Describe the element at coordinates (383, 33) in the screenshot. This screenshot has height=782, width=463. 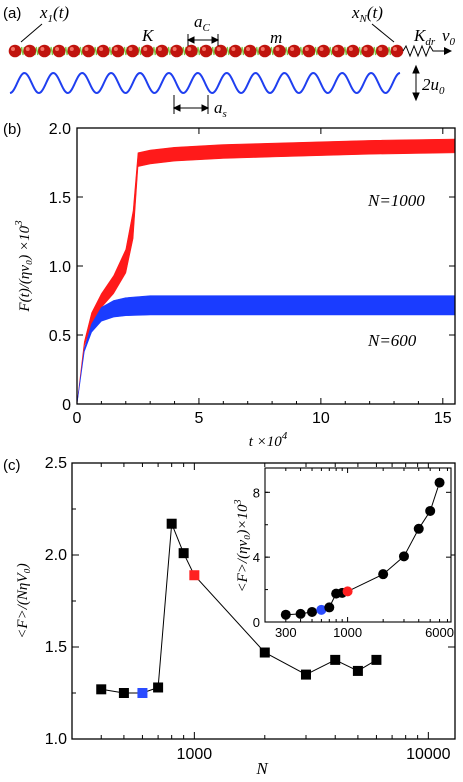
I see `xN-leader-line` at that location.